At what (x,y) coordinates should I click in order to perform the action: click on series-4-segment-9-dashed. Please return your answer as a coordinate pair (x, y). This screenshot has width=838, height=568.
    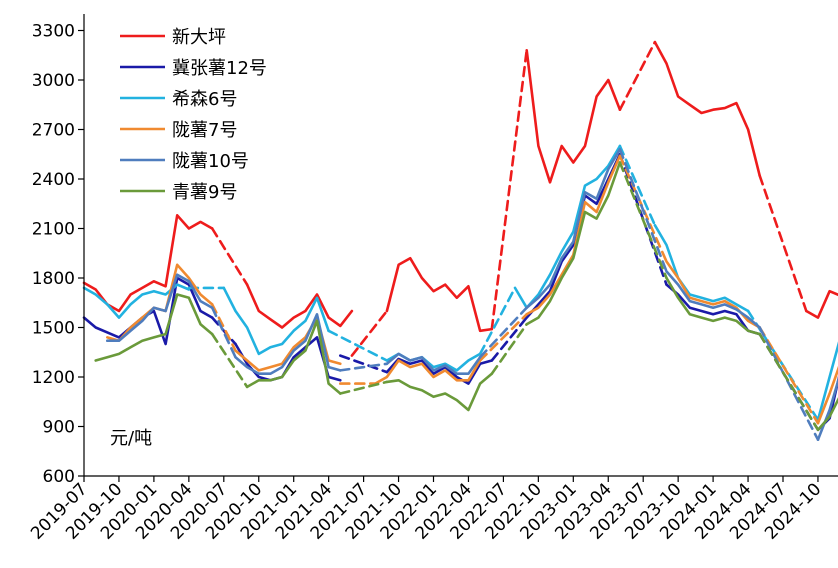
    Looking at the image, I should click on (789, 384).